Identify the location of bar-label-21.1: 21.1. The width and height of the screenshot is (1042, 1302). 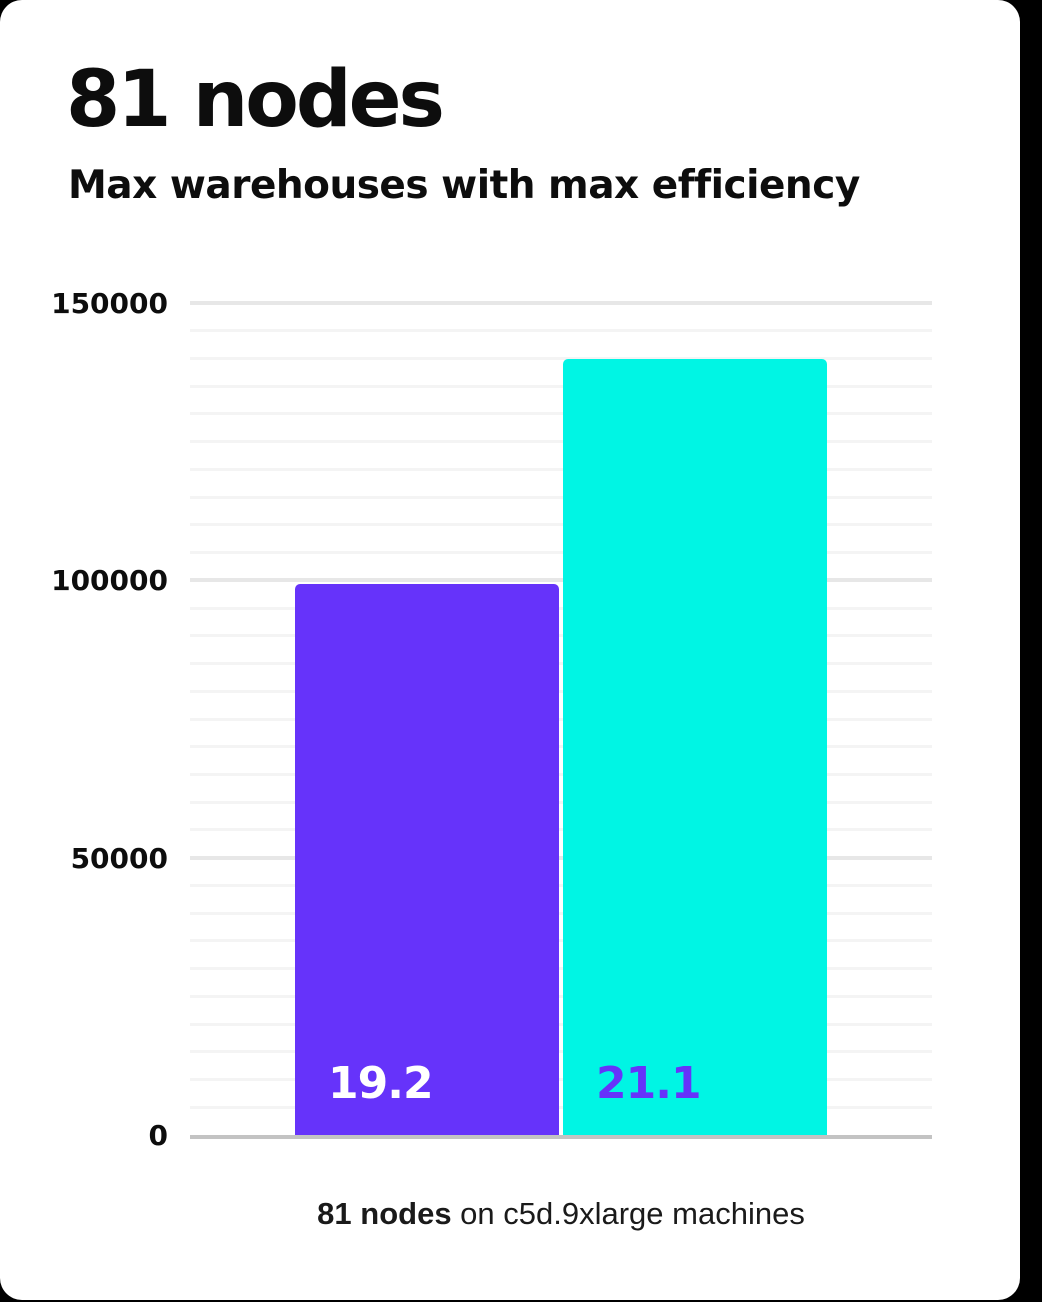
(649, 1083).